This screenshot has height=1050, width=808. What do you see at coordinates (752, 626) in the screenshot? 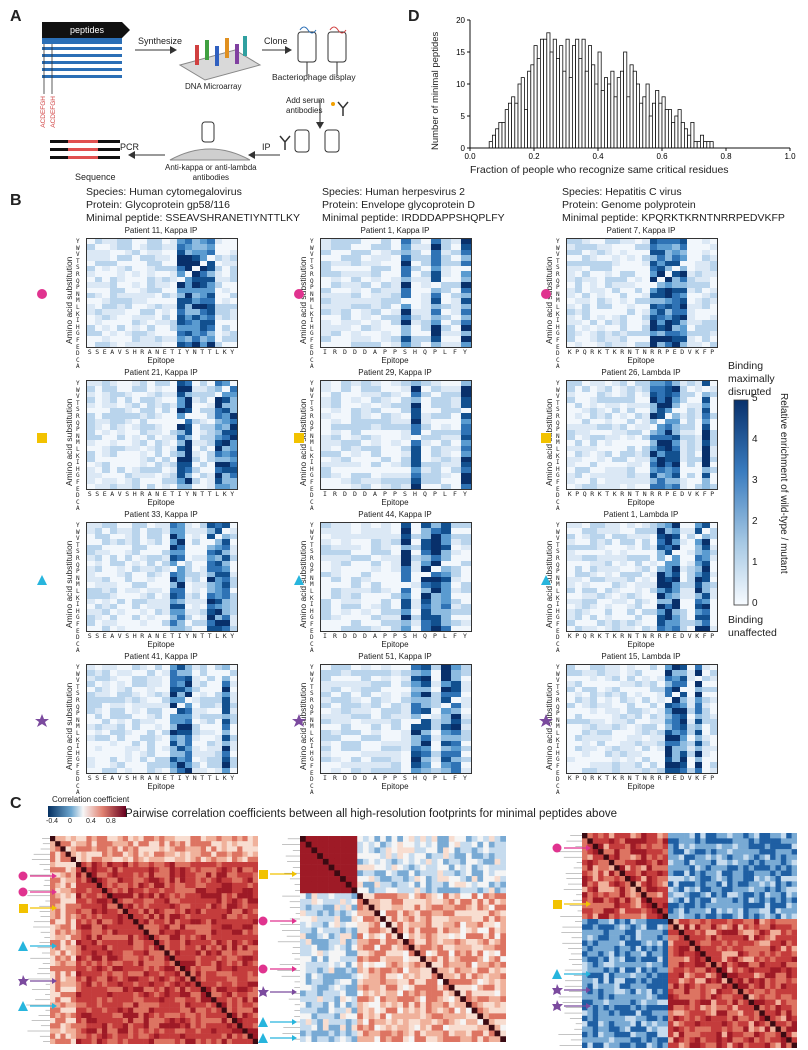
I see `cbar-bottom-label: Binding unaffected` at bounding box center [752, 626].